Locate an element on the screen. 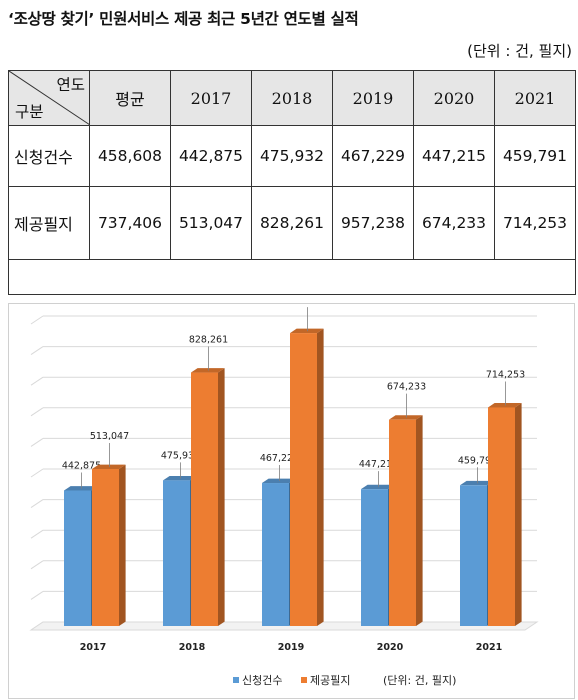 The height and width of the screenshot is (700, 578). data-label: 442,875 is located at coordinates (81, 465).